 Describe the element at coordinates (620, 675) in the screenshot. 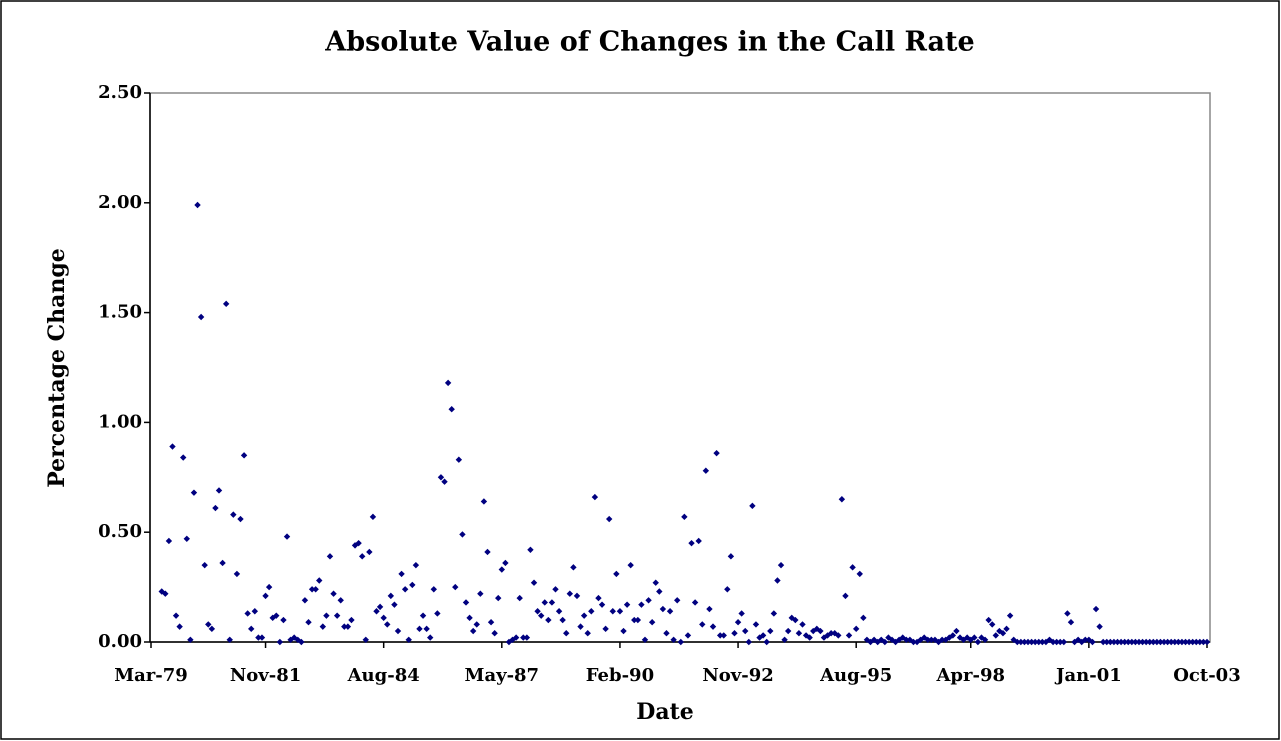

I see `x-tick-label: Feb-90` at that location.